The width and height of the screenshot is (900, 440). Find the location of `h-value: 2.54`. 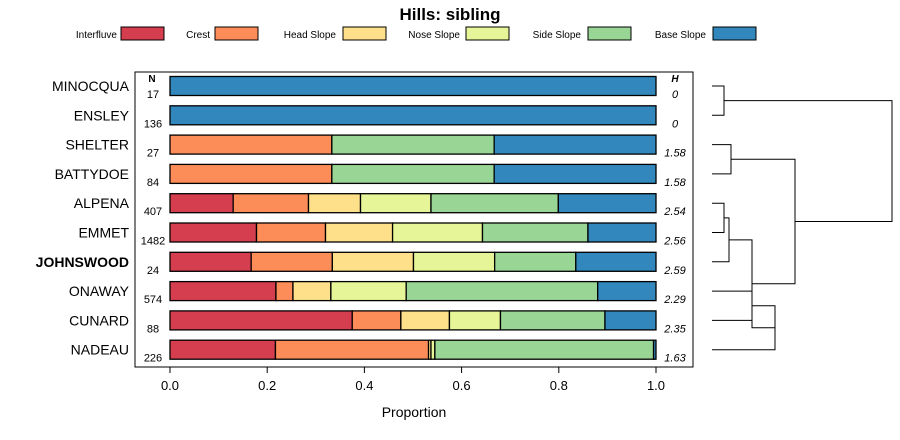

h-value: 2.54 is located at coordinates (674, 212).